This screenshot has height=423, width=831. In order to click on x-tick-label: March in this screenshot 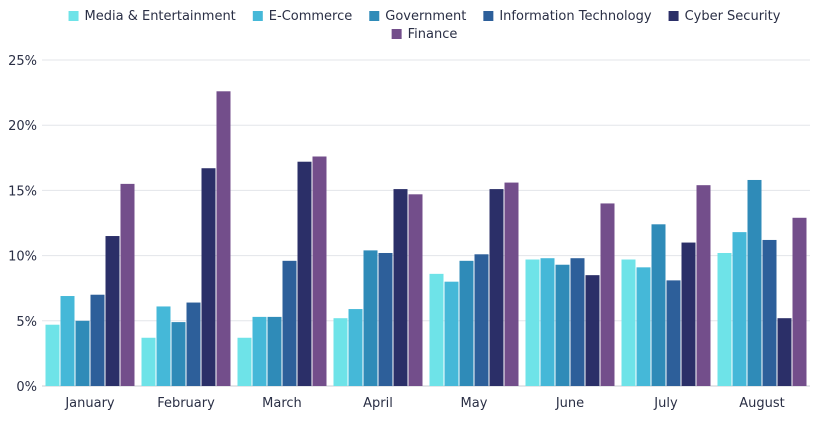, I will do `click(282, 403)`.